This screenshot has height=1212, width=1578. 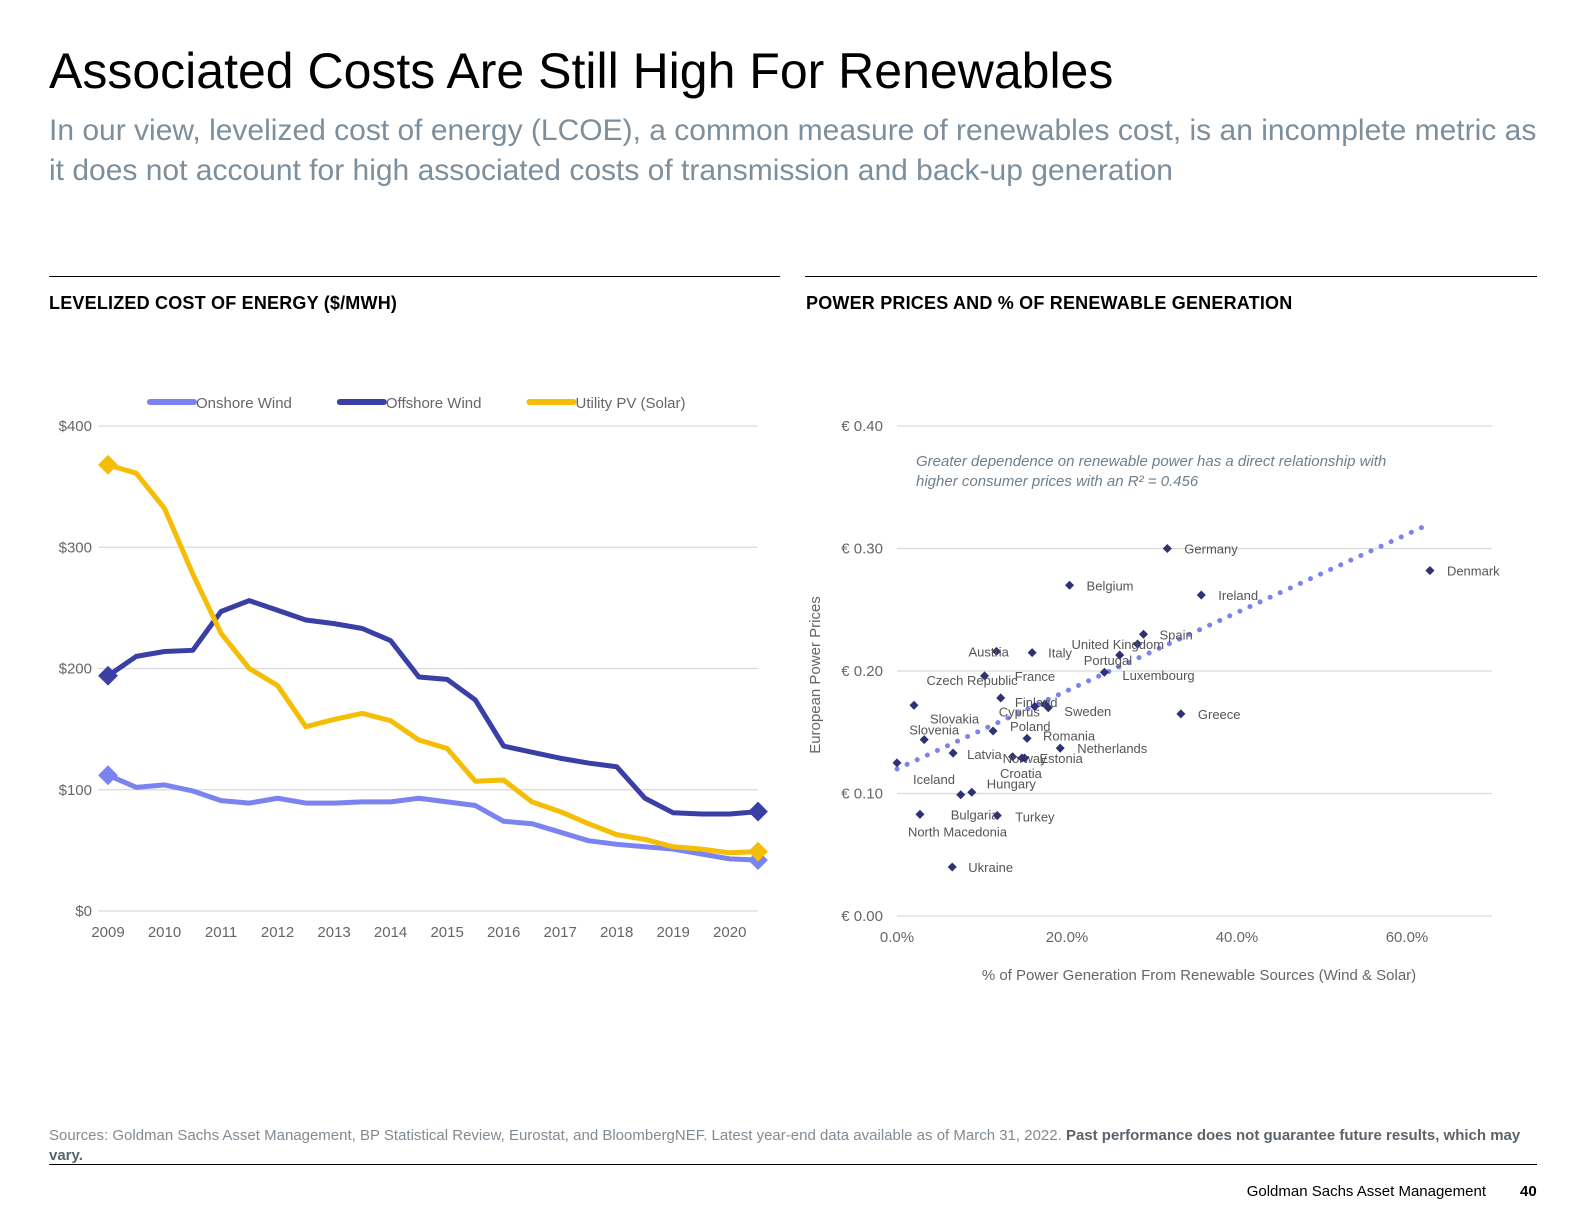 What do you see at coordinates (244, 403) in the screenshot?
I see `legend-label-onshore: Onshore Wind` at bounding box center [244, 403].